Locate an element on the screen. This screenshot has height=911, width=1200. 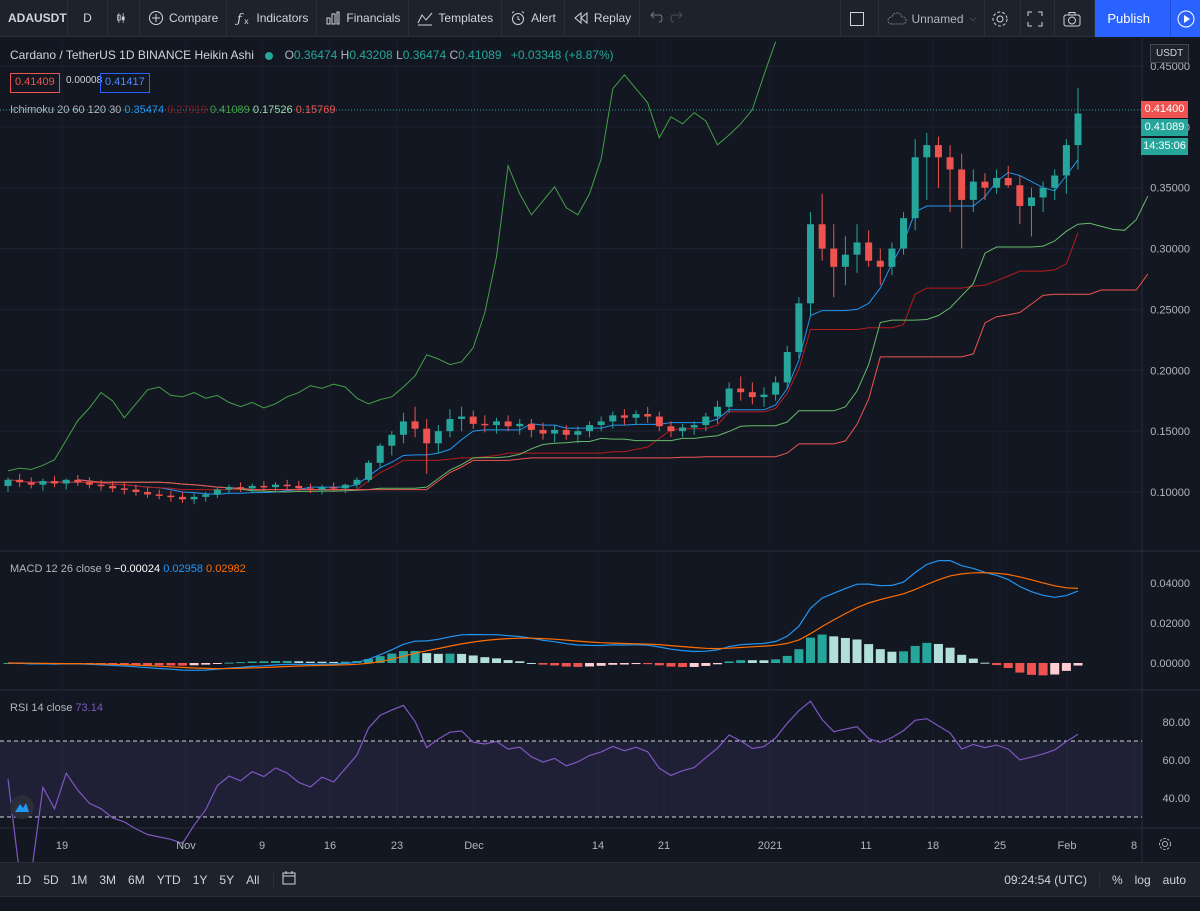
goto-date-button is located at coordinates (284, 879).